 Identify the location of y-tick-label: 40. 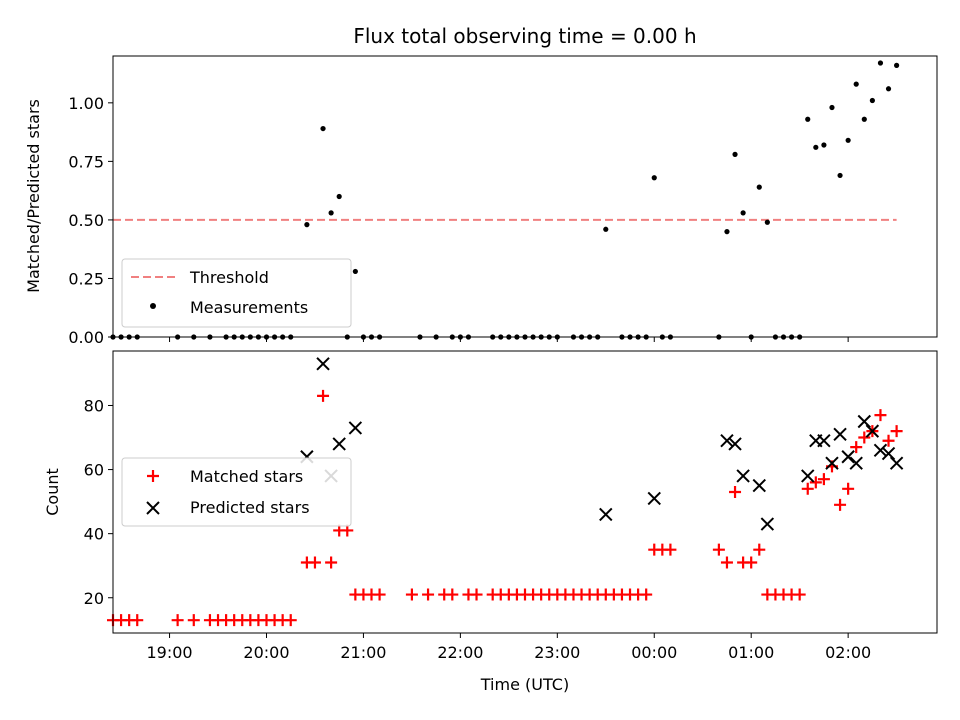
(94, 534).